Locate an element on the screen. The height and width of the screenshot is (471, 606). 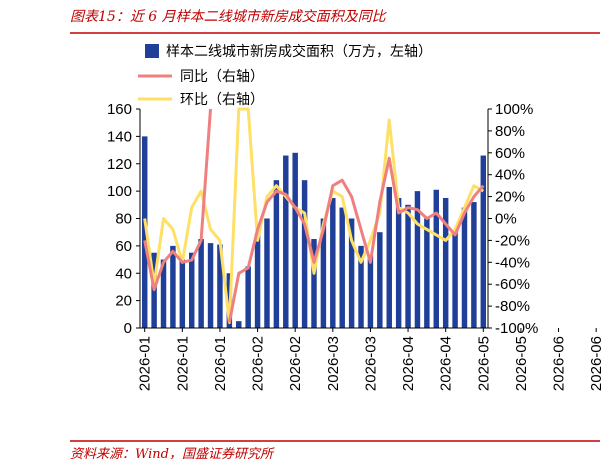
left-tick-label: 120 is located at coordinates (119, 164).